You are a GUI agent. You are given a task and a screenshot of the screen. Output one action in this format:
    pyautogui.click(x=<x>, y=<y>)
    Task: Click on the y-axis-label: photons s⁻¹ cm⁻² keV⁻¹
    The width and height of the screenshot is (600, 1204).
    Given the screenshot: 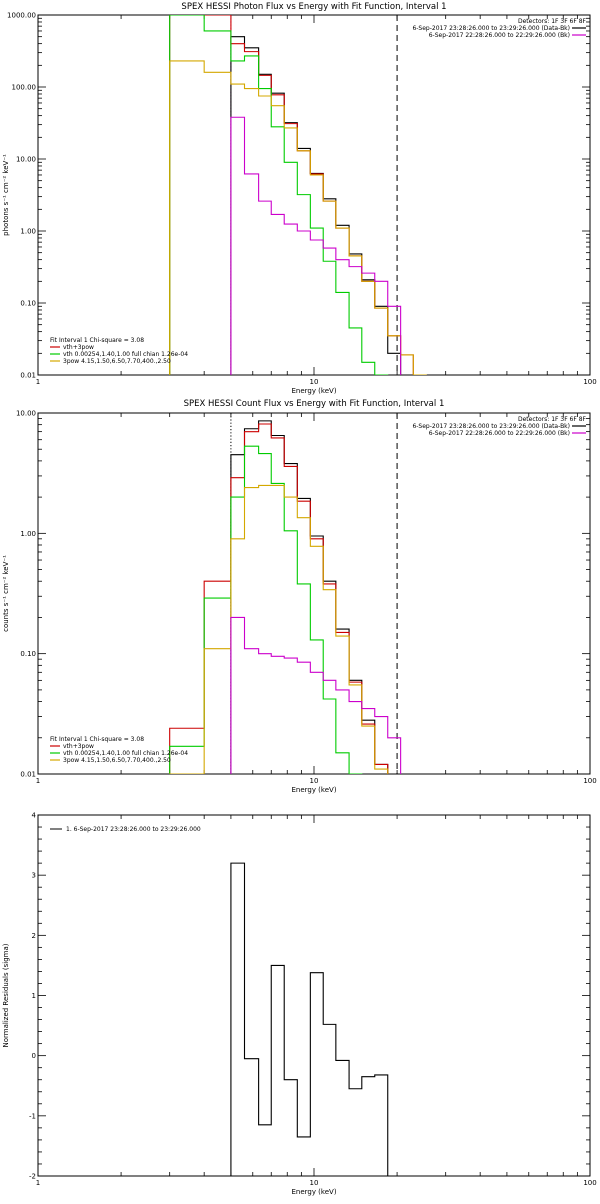 What is the action you would take?
    pyautogui.click(x=6, y=195)
    